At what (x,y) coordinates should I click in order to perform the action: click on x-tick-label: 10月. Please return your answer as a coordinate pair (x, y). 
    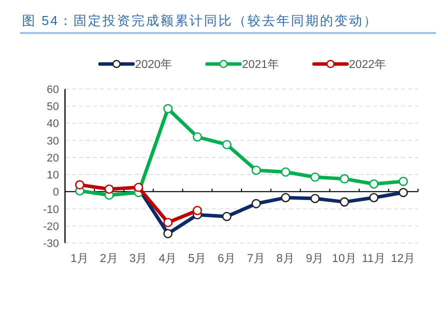
    Looking at the image, I should click on (344, 258).